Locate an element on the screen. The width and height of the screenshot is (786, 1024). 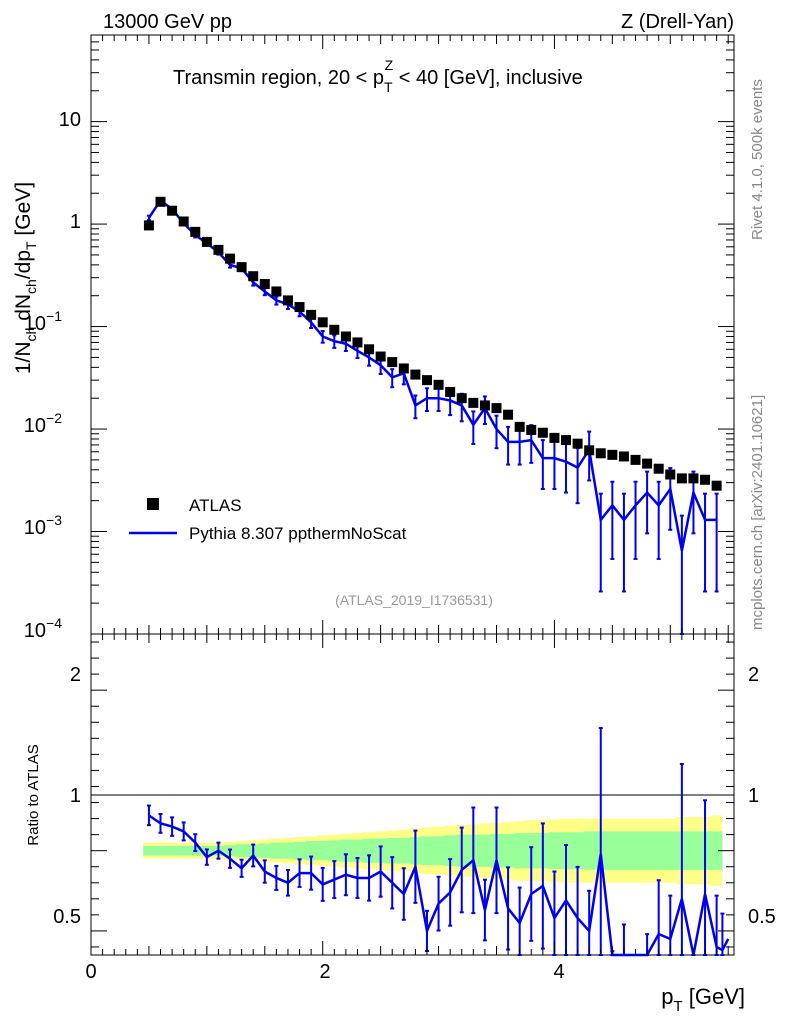
ytick-label-1e-2: 10⁻² is located at coordinates (43, 423).